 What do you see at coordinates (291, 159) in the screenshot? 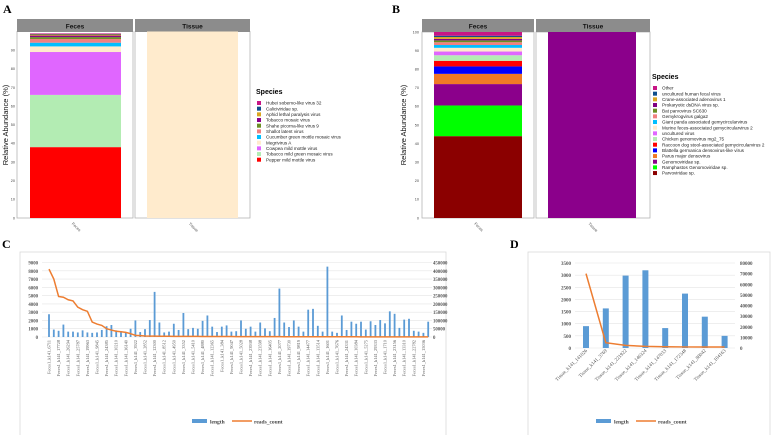
I see `legend-label: Pepper mild mottle virus` at bounding box center [291, 159].